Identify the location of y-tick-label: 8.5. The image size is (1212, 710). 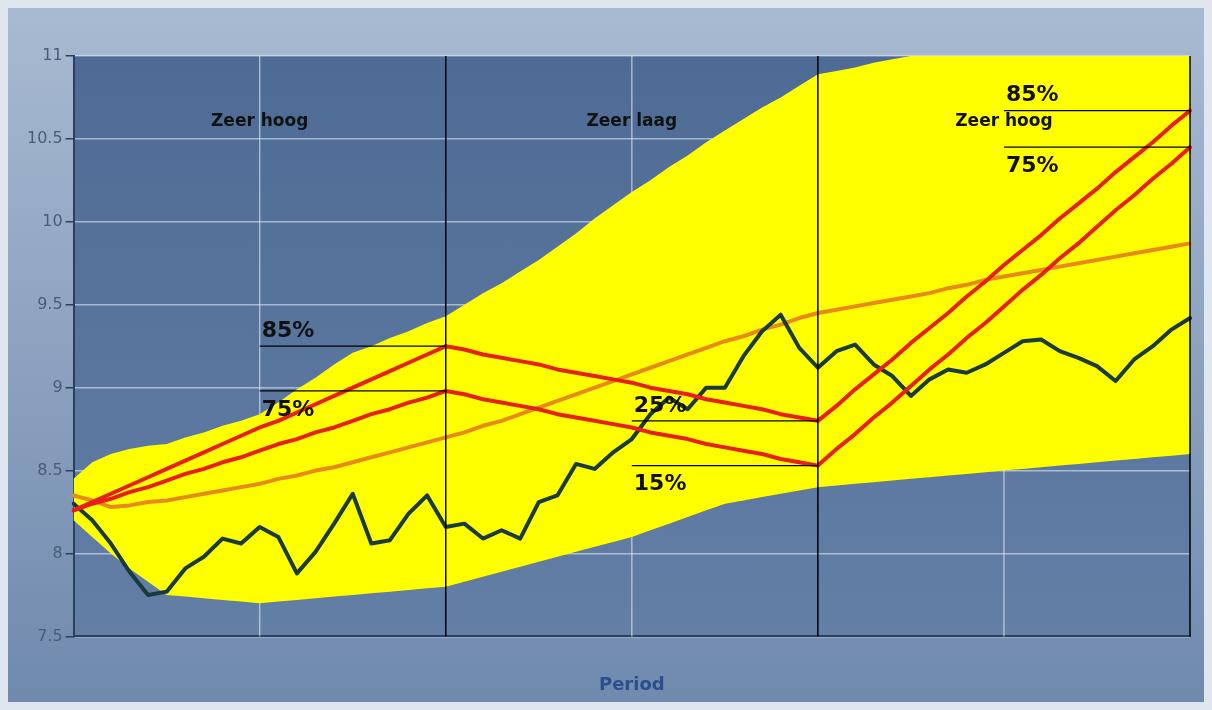
(50, 469).